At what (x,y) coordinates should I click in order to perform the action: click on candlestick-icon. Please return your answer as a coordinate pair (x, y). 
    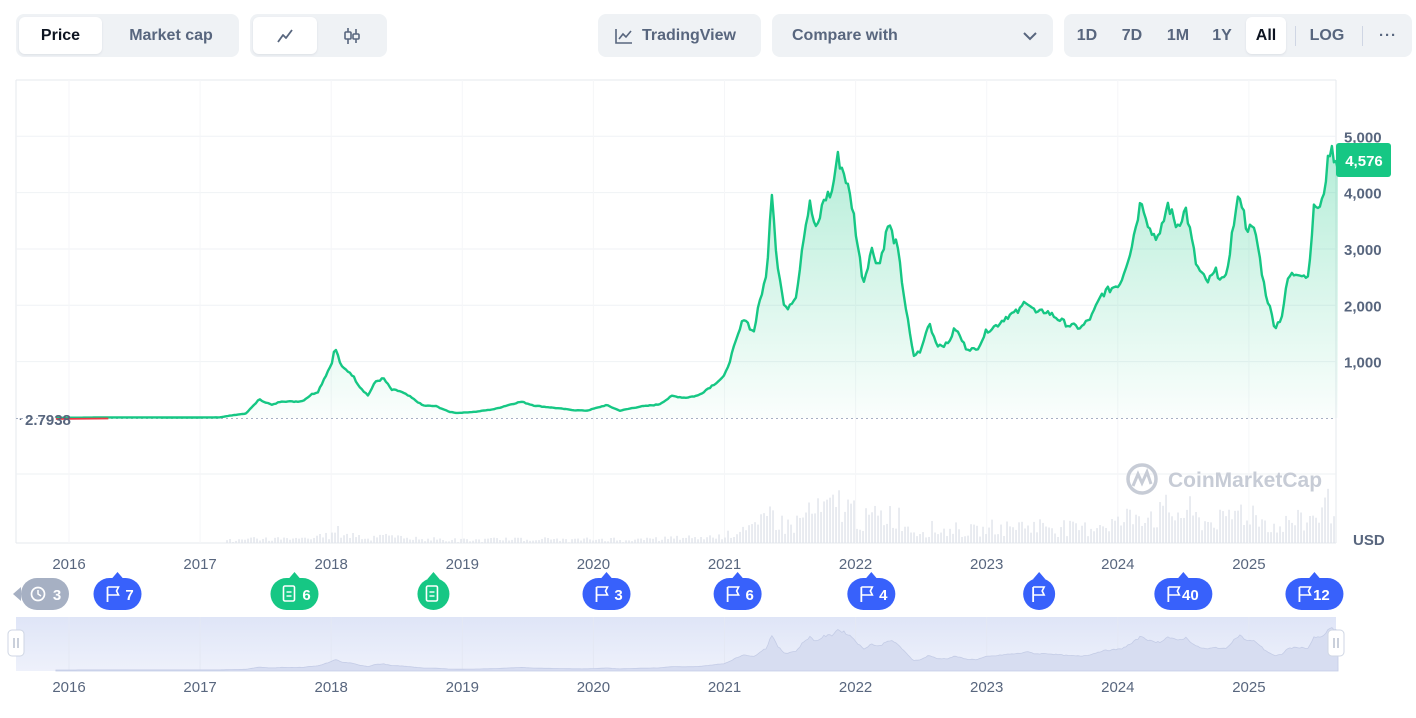
    Looking at the image, I should click on (352, 35).